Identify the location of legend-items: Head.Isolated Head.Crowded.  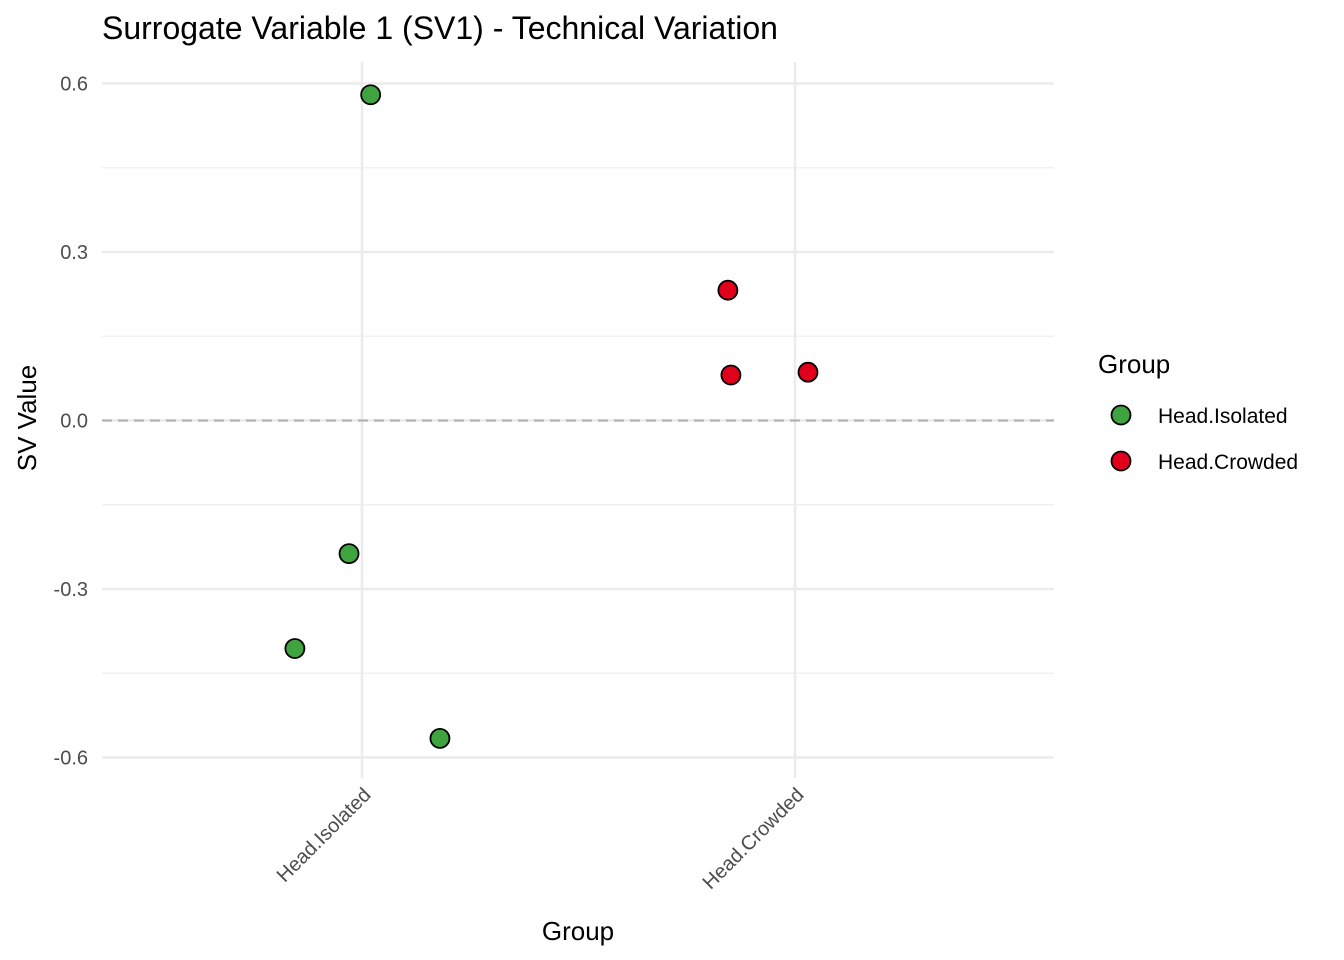
(1204, 439).